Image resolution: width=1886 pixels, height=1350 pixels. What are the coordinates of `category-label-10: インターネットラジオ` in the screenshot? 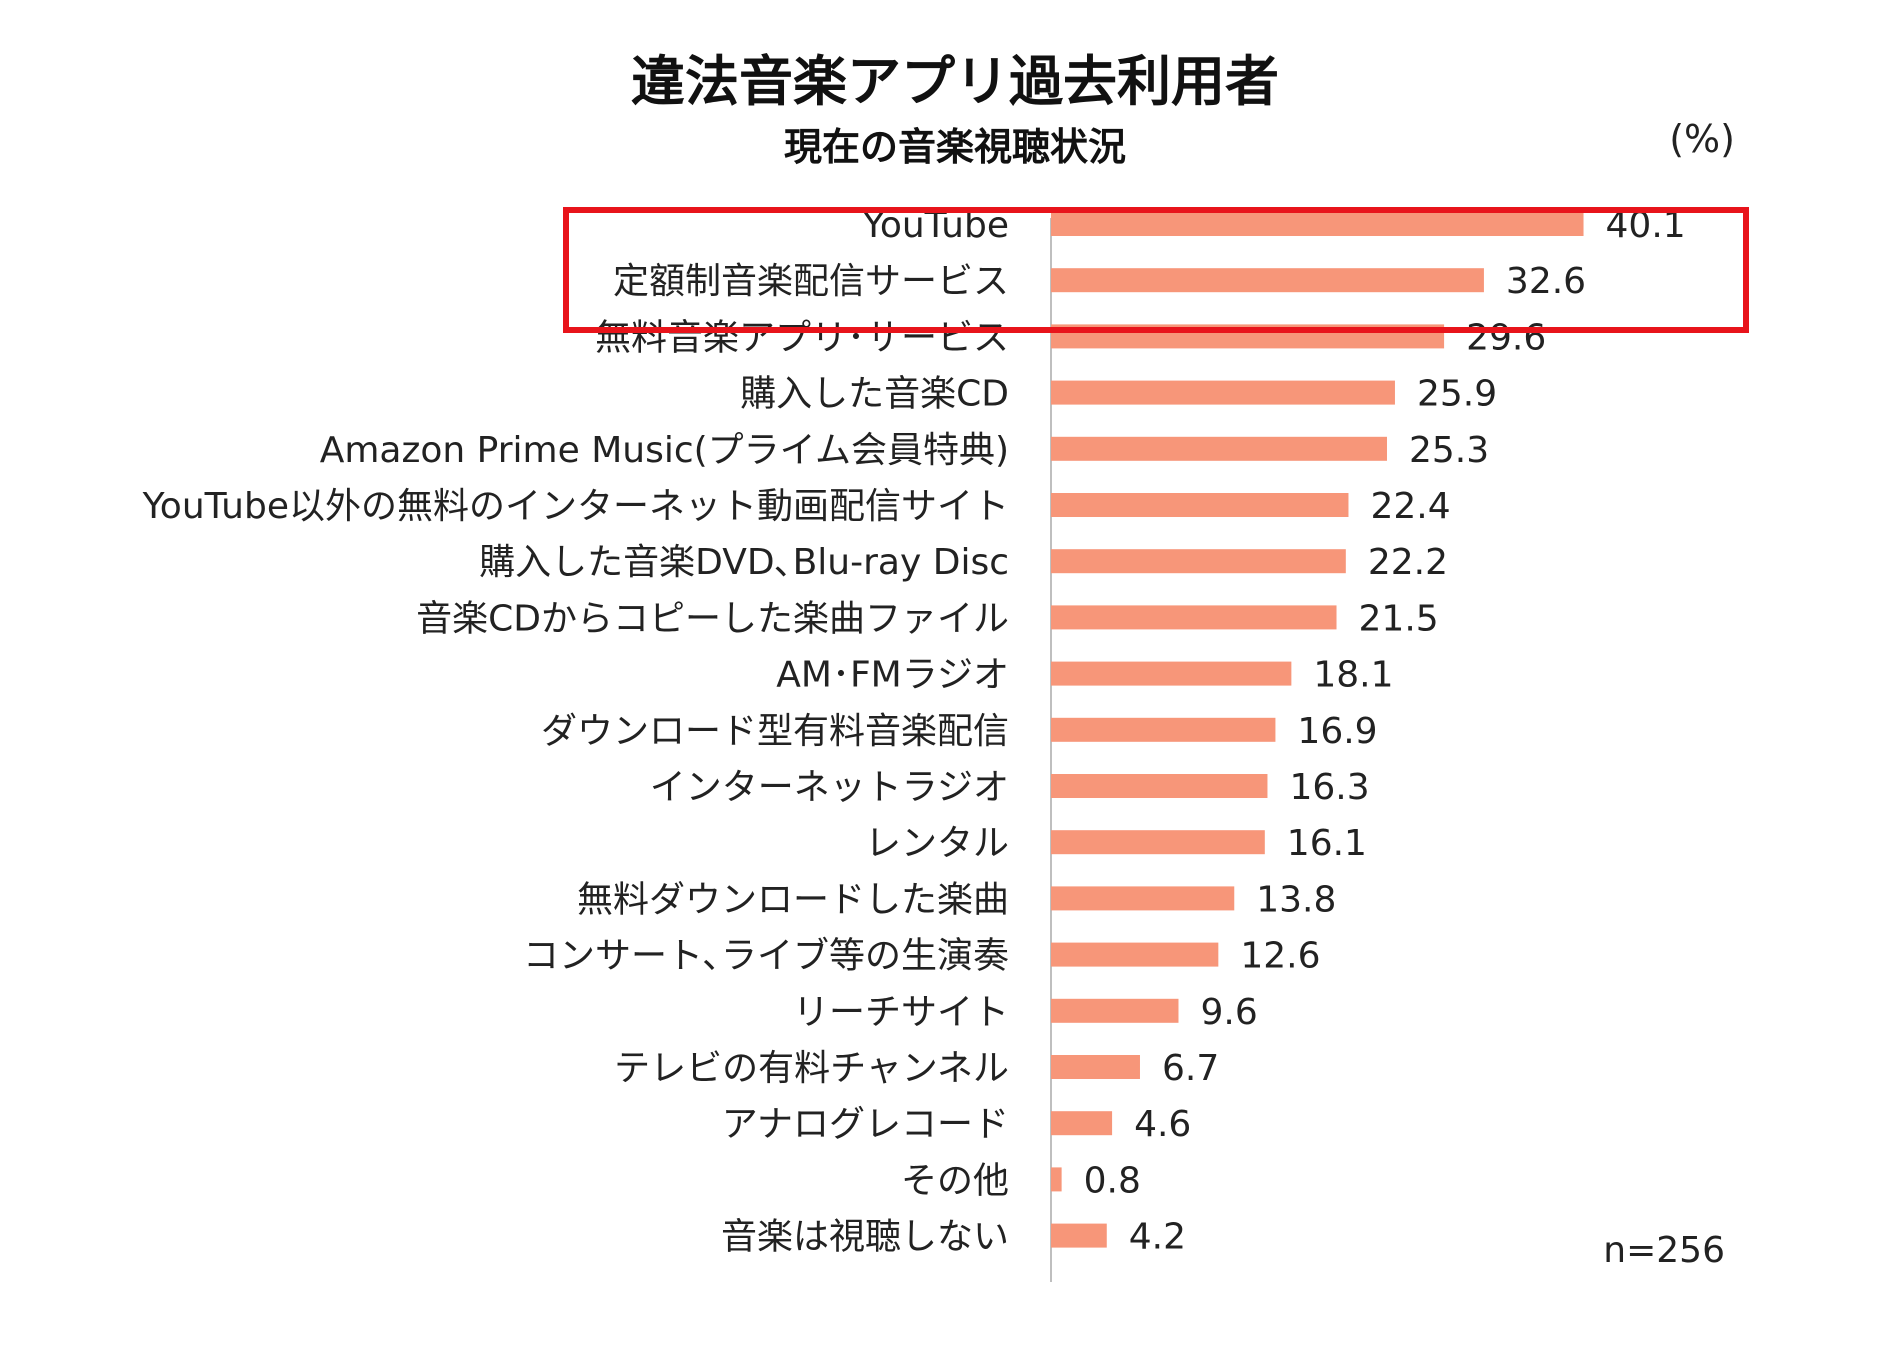 It's located at (829, 787).